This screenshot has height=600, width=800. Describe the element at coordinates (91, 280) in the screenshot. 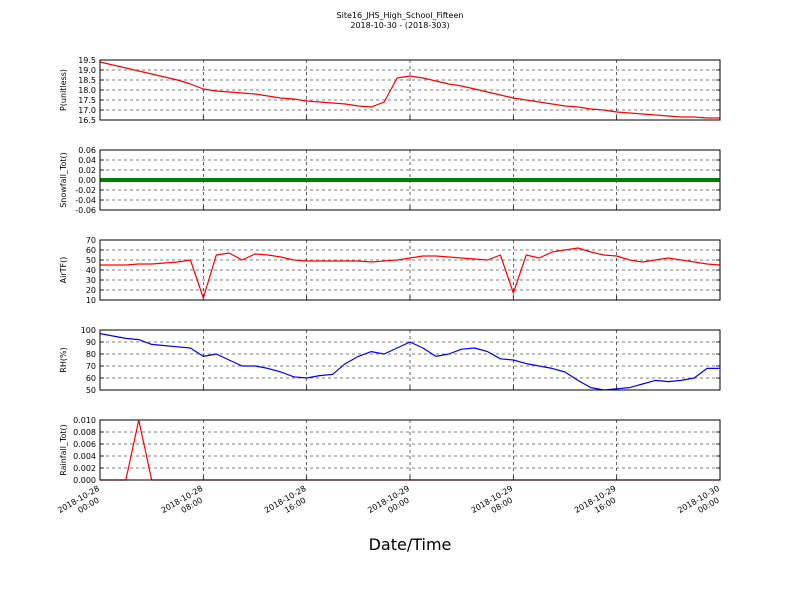

I see `y-tick-label: 30` at that location.